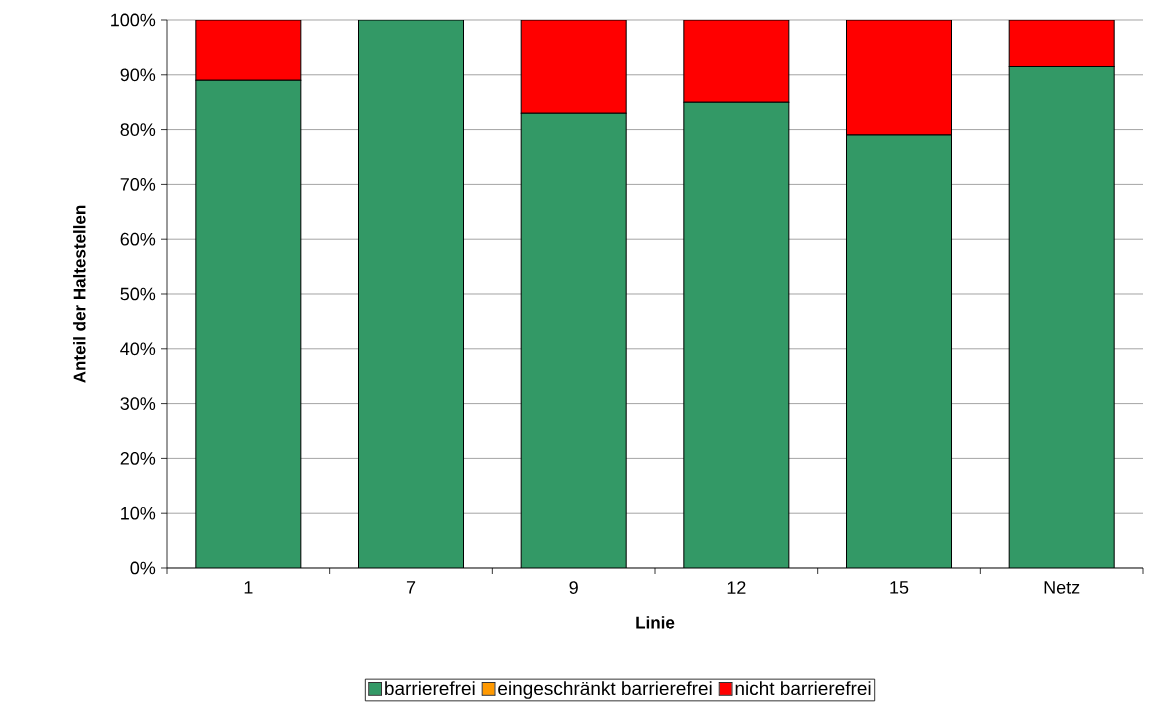 The image size is (1161, 715). Describe the element at coordinates (138, 349) in the screenshot. I see `y-tick-label: 40%` at that location.